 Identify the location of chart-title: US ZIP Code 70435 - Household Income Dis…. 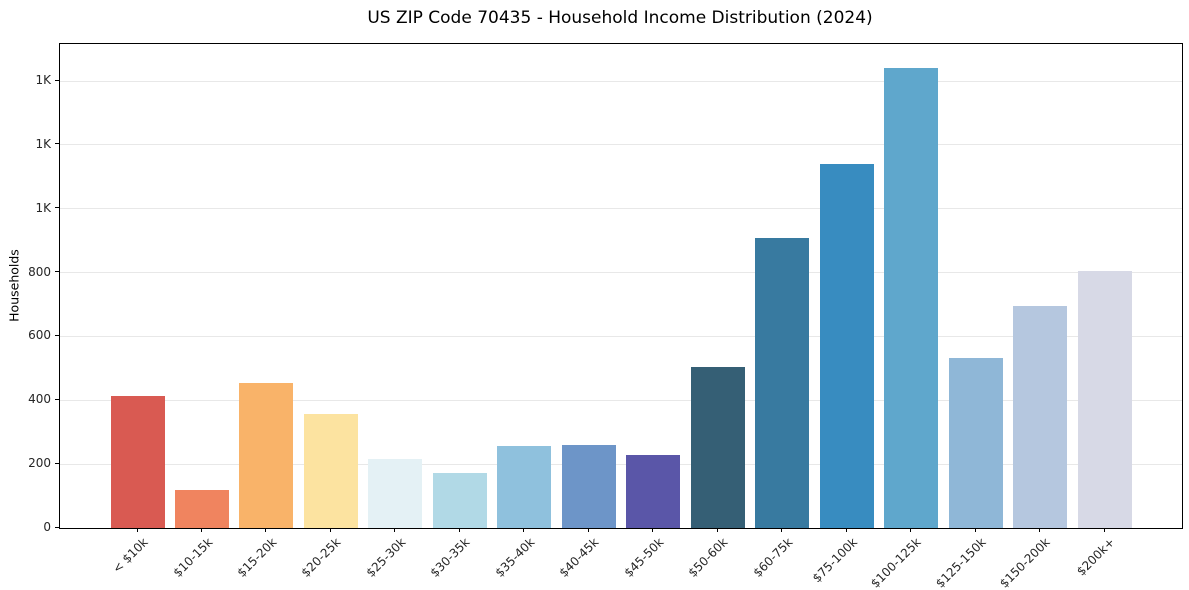
(620, 18).